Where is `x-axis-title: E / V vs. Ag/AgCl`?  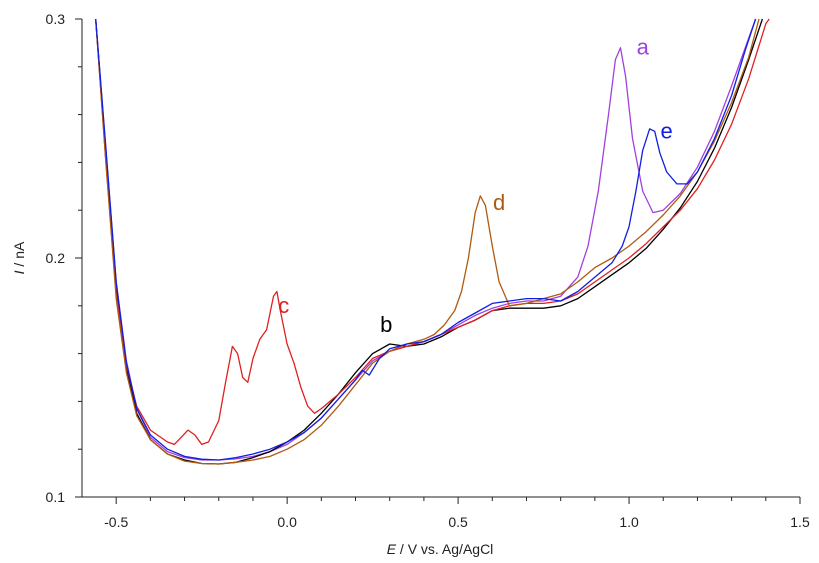
x-axis-title: E / V vs. Ag/AgCl is located at coordinates (440, 549).